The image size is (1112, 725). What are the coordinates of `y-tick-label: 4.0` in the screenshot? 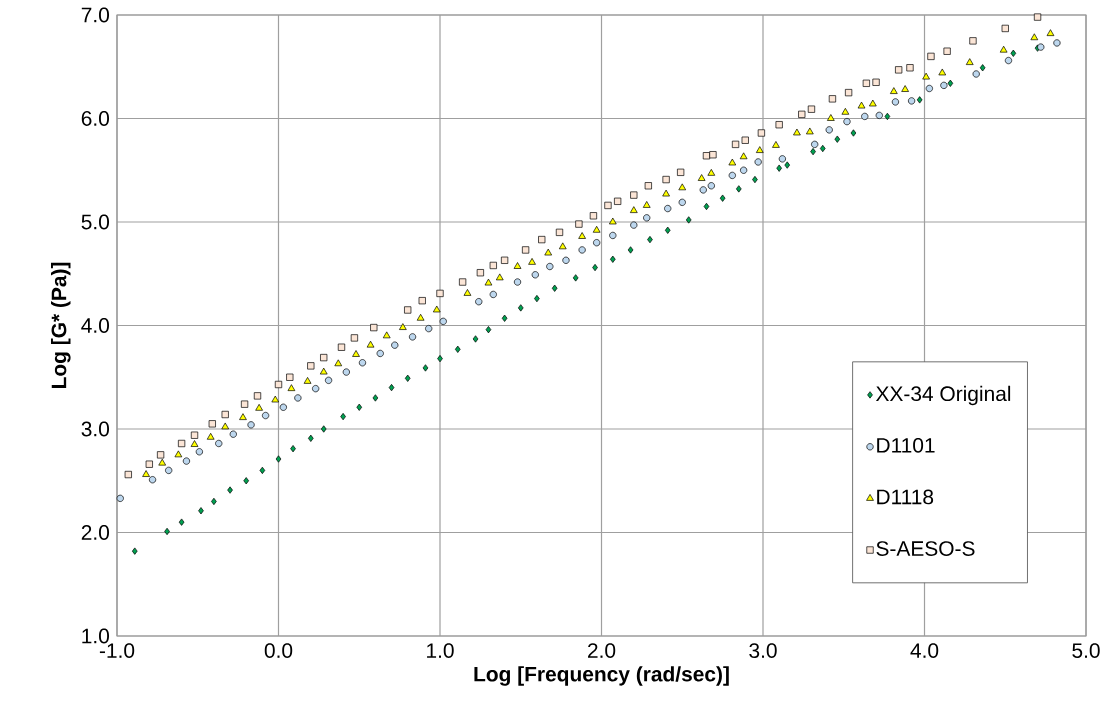 It's located at (95, 325).